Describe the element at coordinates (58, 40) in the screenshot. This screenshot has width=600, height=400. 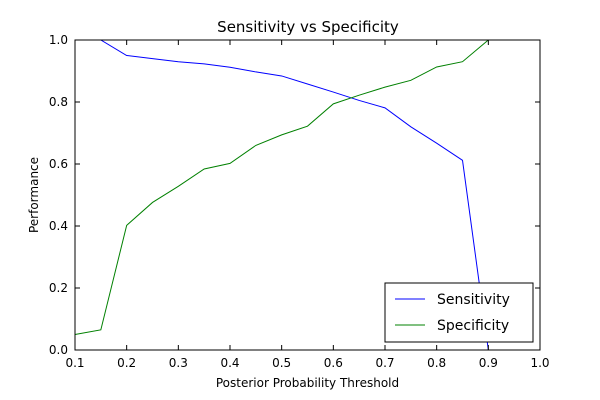
I see `y-tick-label: 1.0` at that location.